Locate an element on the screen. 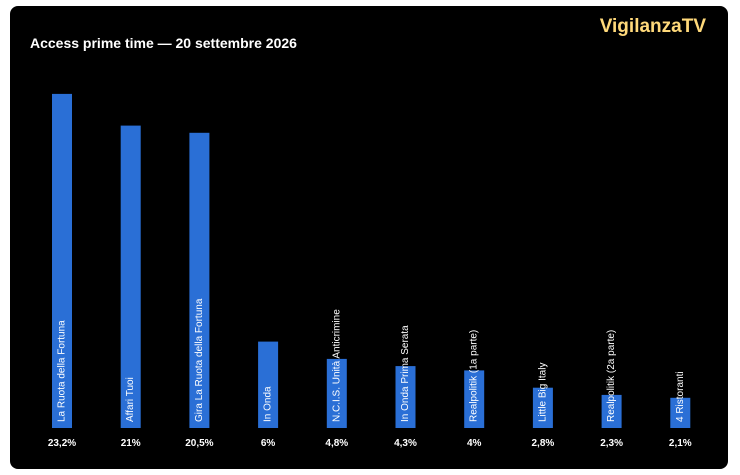 Image resolution: width=740 pixels, height=475 pixels. category-label-2: Affari Tuoi is located at coordinates (130, 399).